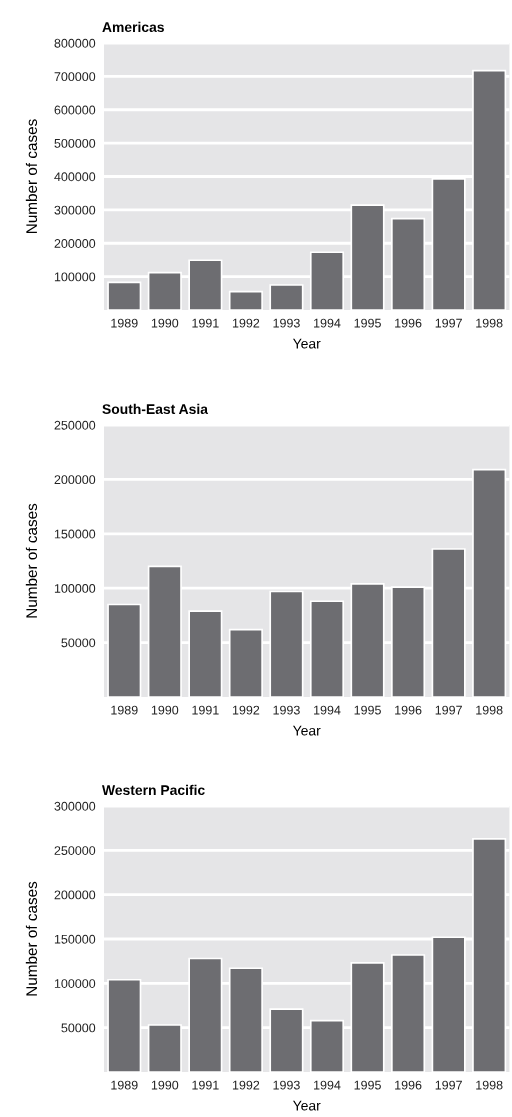 This screenshot has height=1117, width=512. I want to click on y-tick-label: 700000, so click(75, 77).